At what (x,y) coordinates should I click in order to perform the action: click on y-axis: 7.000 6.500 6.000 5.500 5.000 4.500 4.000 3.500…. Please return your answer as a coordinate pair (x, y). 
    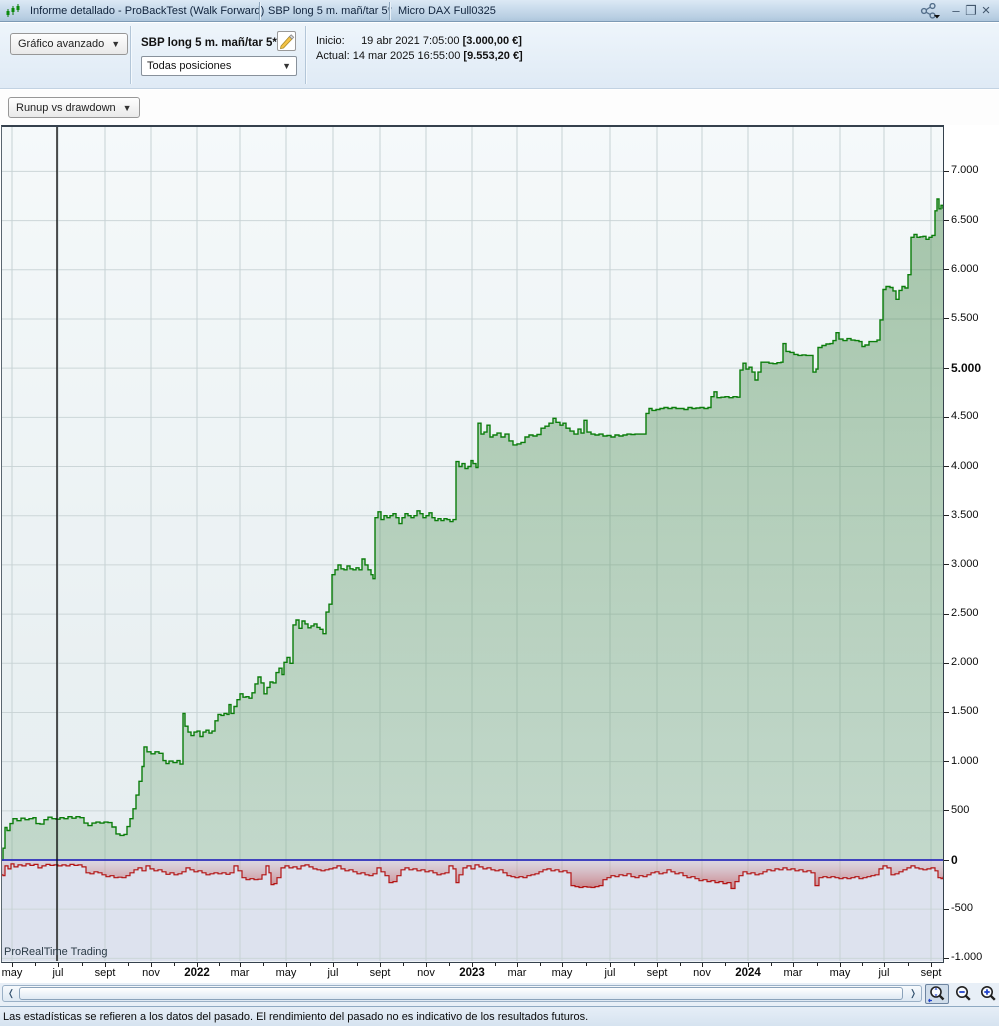
    Looking at the image, I should click on (971, 545).